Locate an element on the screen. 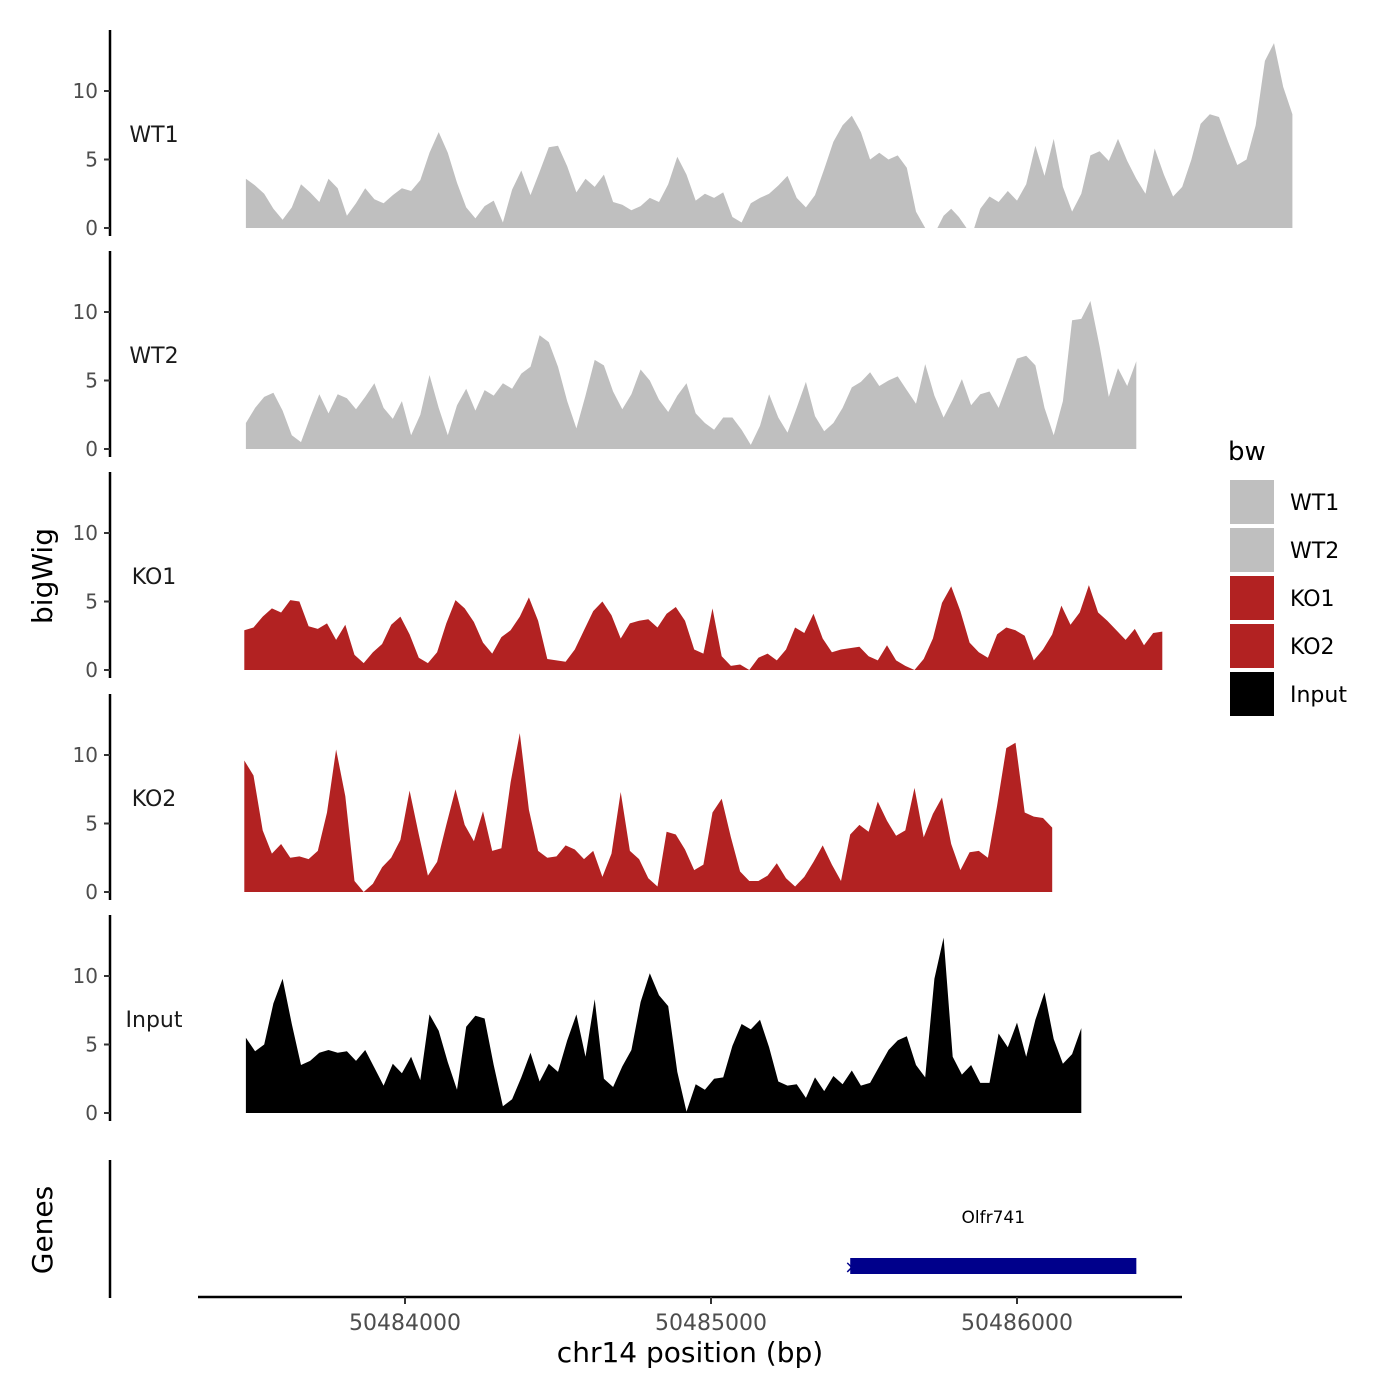 The width and height of the screenshot is (1400, 1400). track-input: 0 5 10 Input is located at coordinates (577, 1020).